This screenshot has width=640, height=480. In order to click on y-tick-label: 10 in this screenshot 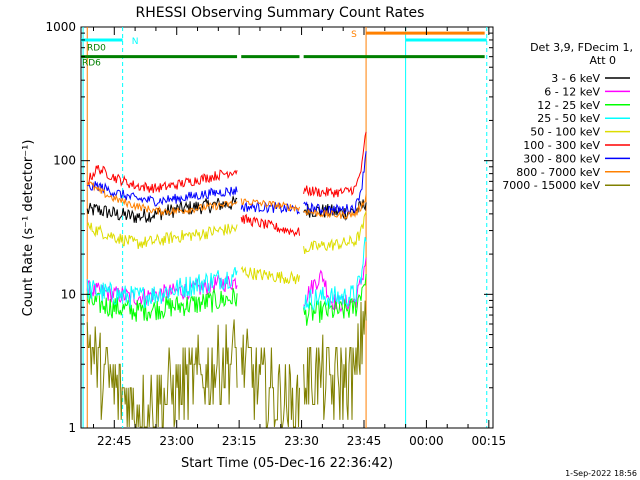, I will do `click(68, 294)`.